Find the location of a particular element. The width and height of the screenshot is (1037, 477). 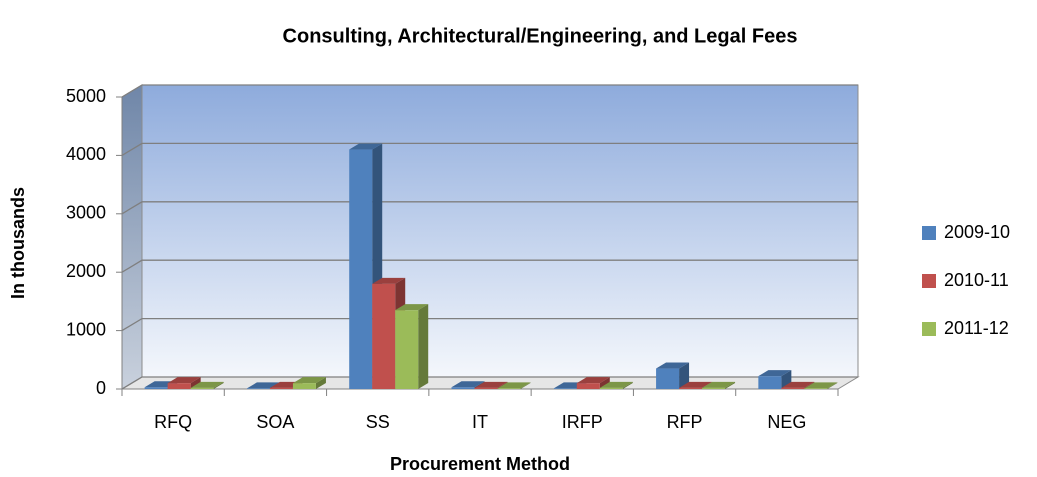

x-tick-label: SS is located at coordinates (378, 422).